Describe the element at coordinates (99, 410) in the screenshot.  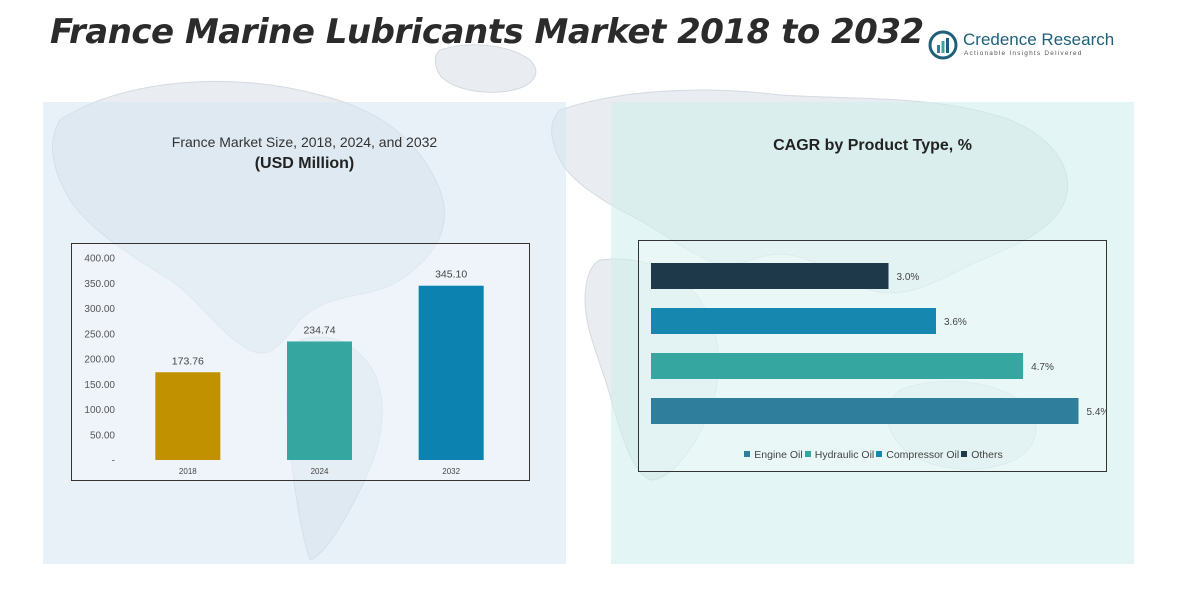
I see `y-tick-label: 100.00` at that location.